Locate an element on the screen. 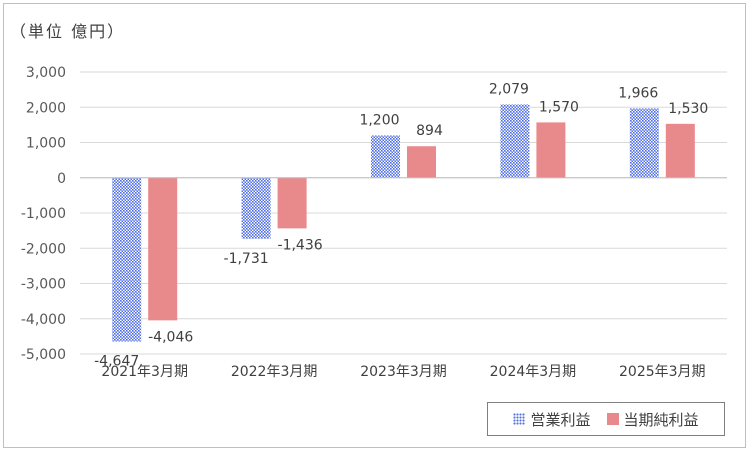 Image resolution: width=751 pixels, height=453 pixels. legend-item-operating-profit: 営業利益 is located at coordinates (552, 419).